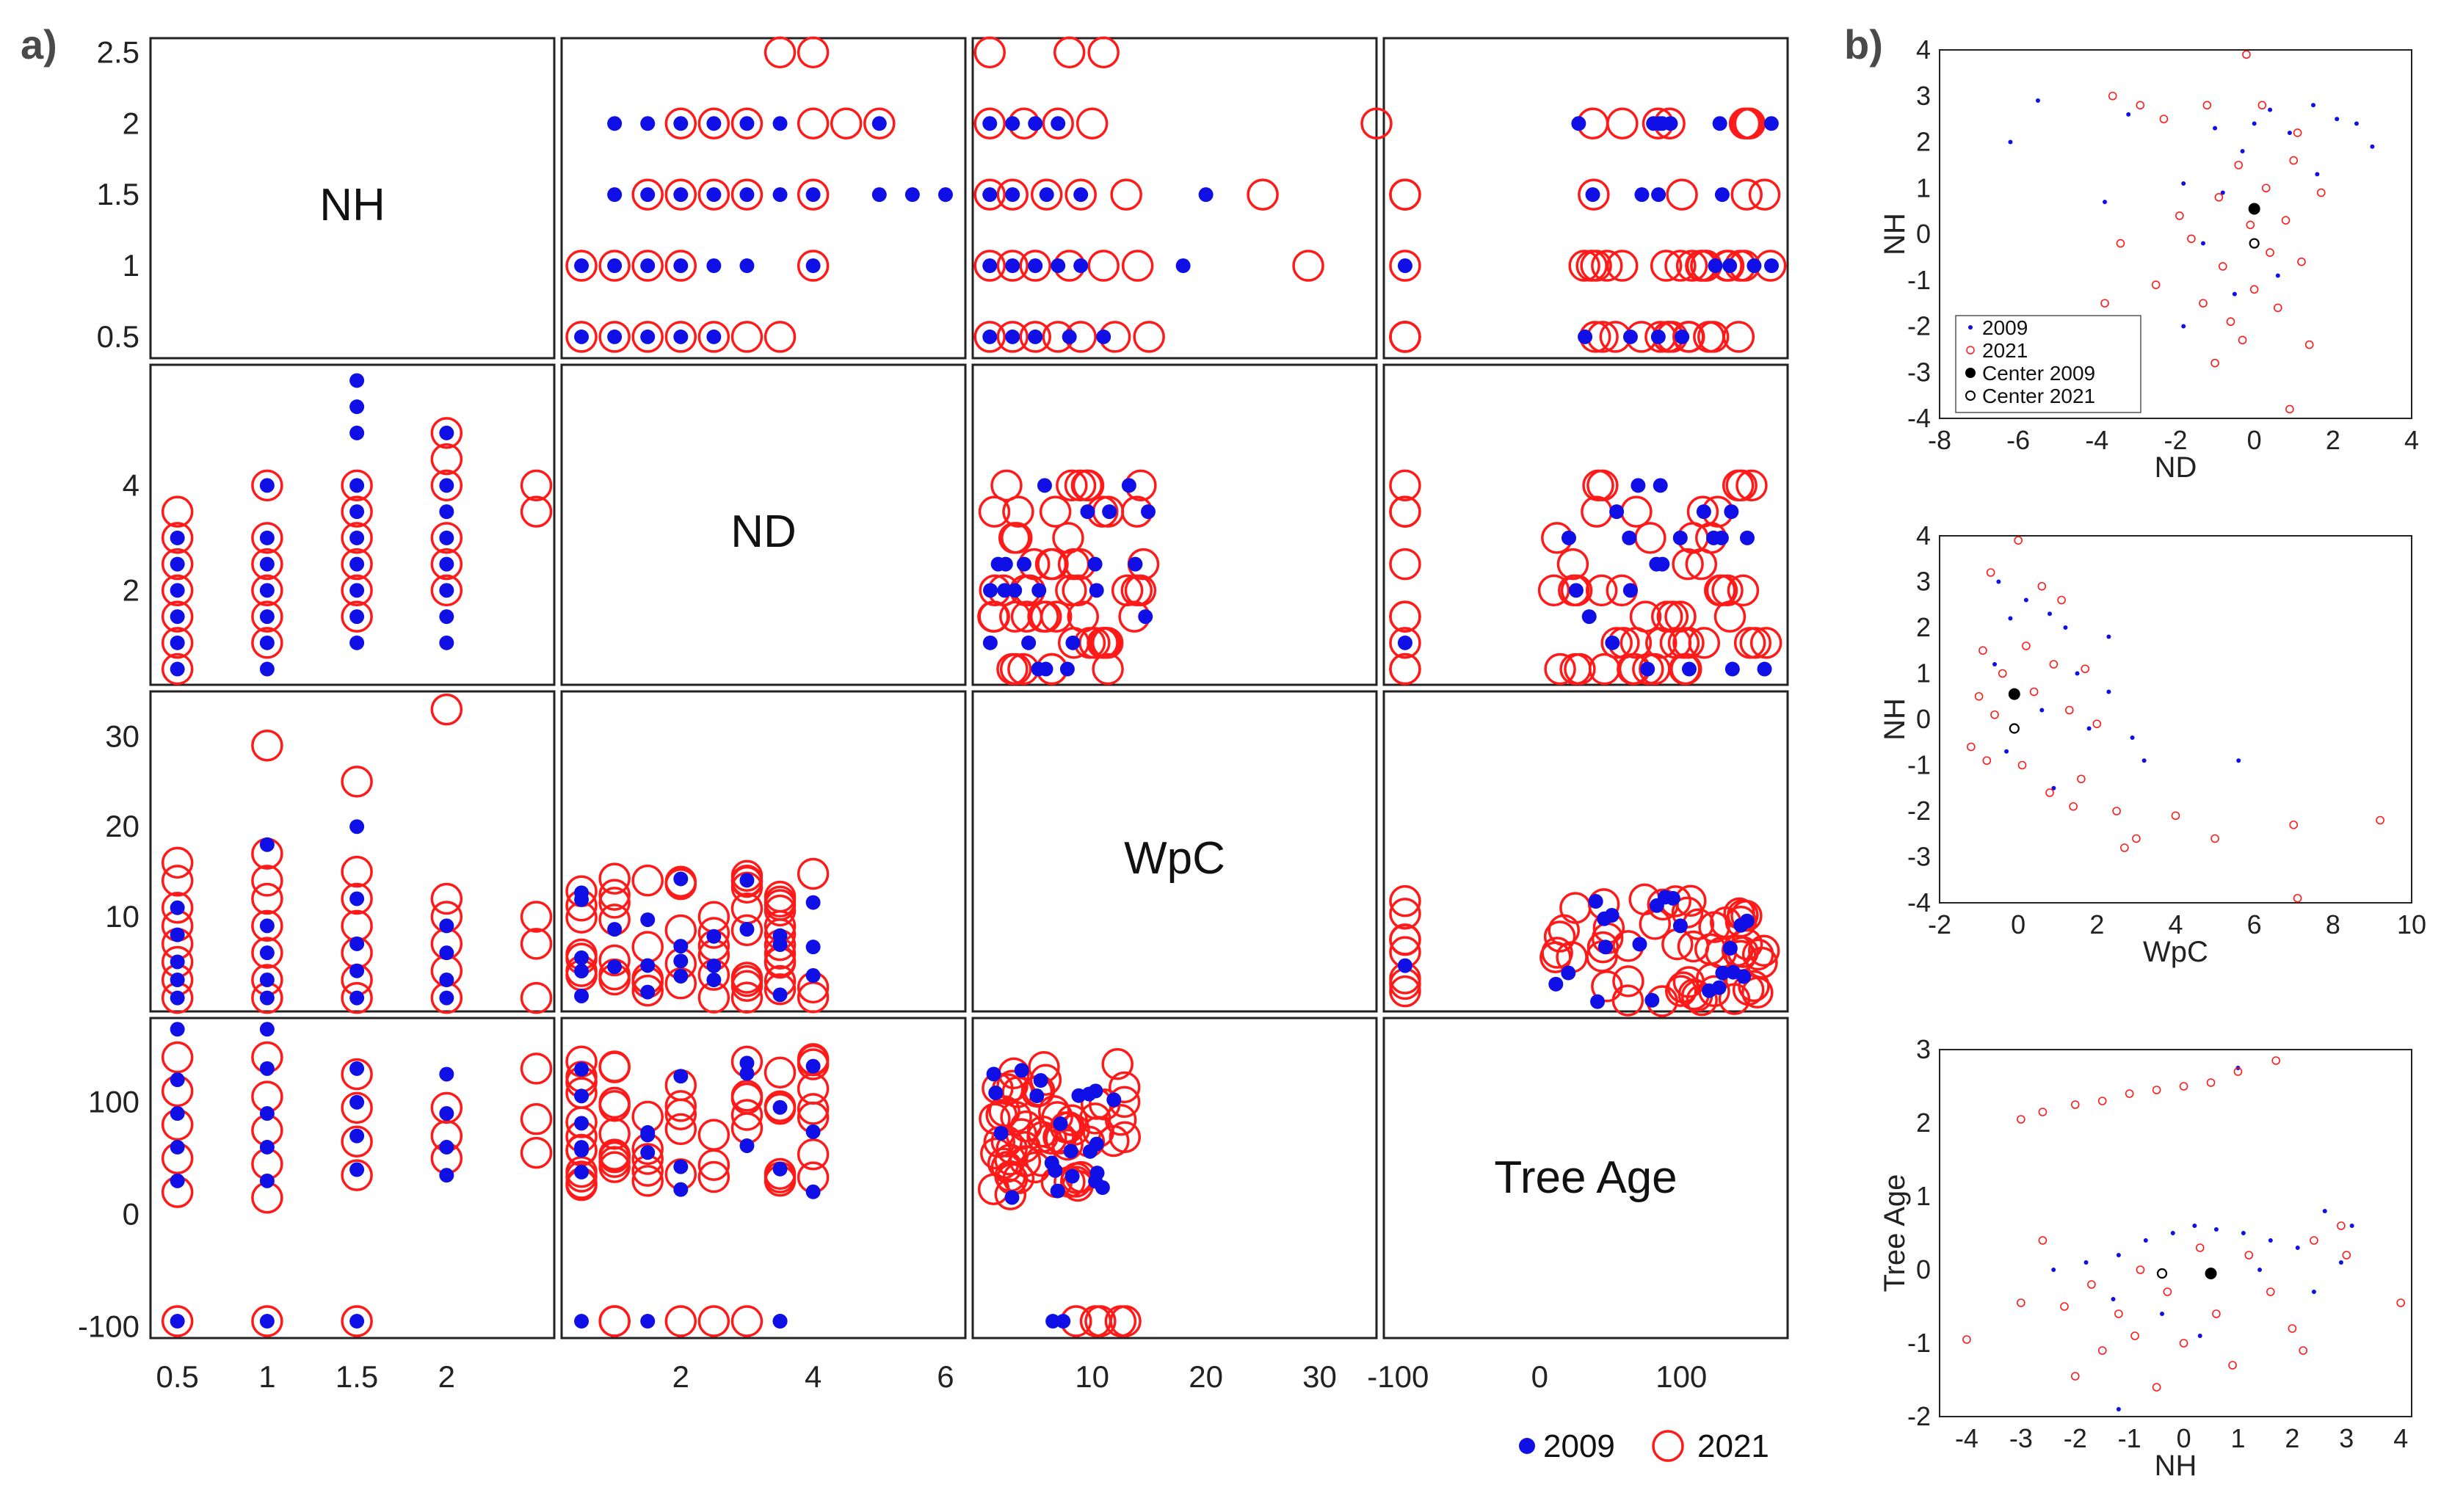  What do you see at coordinates (113, 1102) in the screenshot?
I see `tick-label-treeage-y: 100` at bounding box center [113, 1102].